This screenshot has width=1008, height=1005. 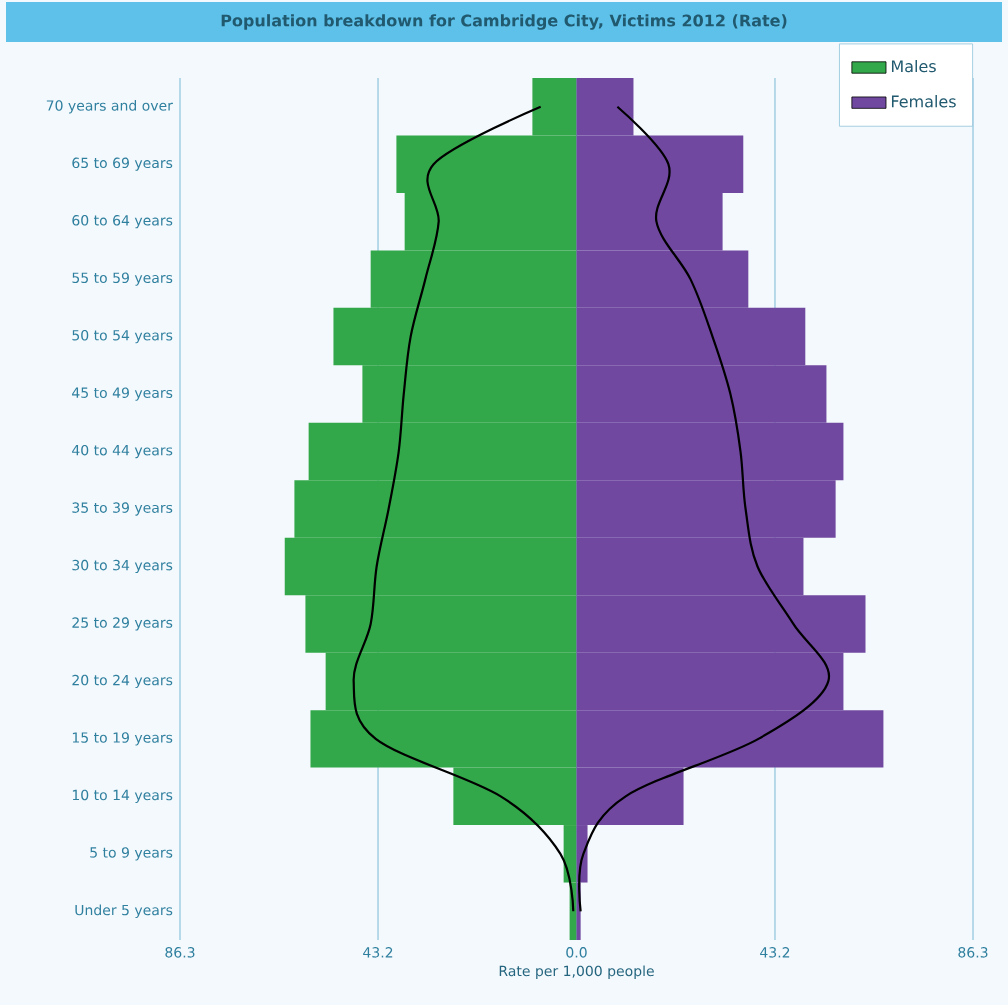 I want to click on y-tick-label: 25 to 29 years, so click(x=122, y=624).